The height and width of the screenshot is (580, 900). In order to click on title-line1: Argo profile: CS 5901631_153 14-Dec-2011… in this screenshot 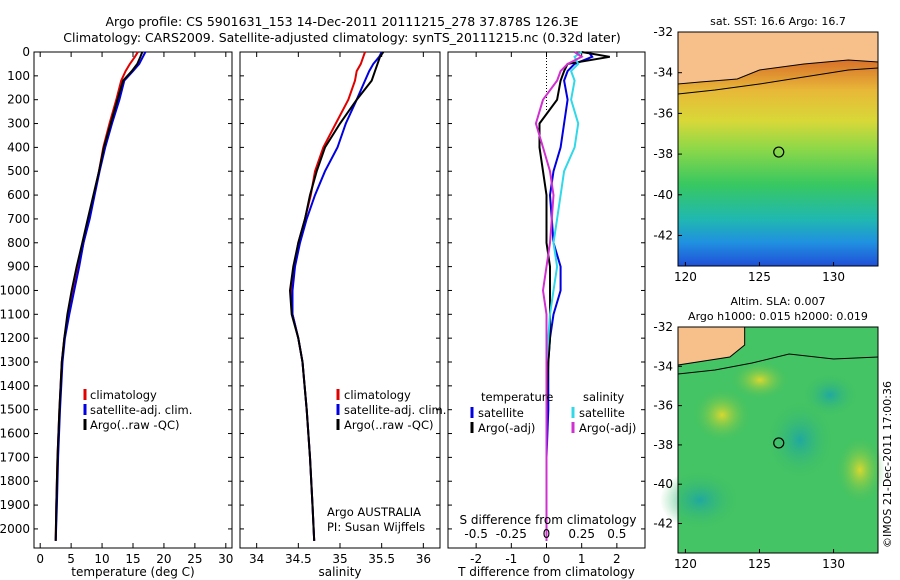, I will do `click(341, 21)`.